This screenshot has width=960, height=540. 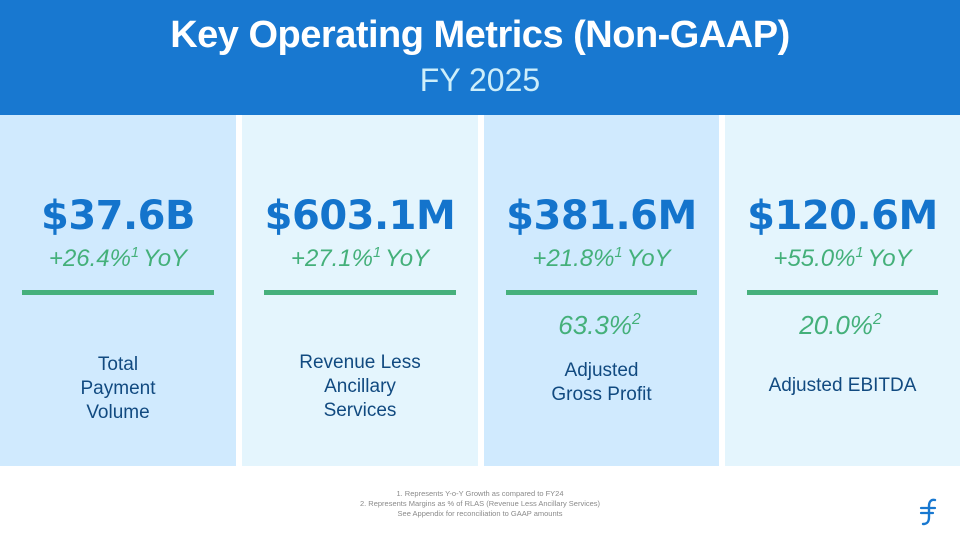 I want to click on page-subtitle: FY 2025, so click(x=480, y=80).